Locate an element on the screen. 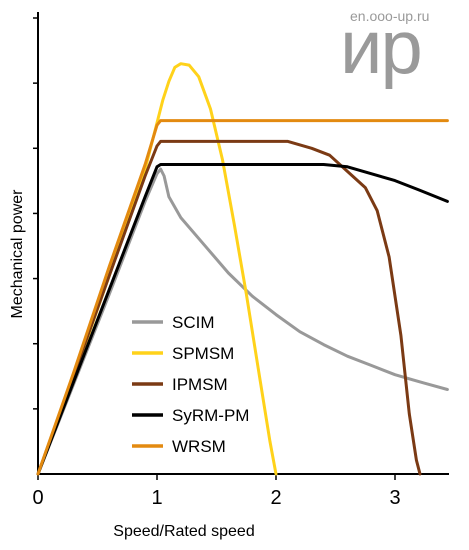 Image resolution: width=469 pixels, height=550 pixels. x-tick-label: 1 is located at coordinates (156, 498).